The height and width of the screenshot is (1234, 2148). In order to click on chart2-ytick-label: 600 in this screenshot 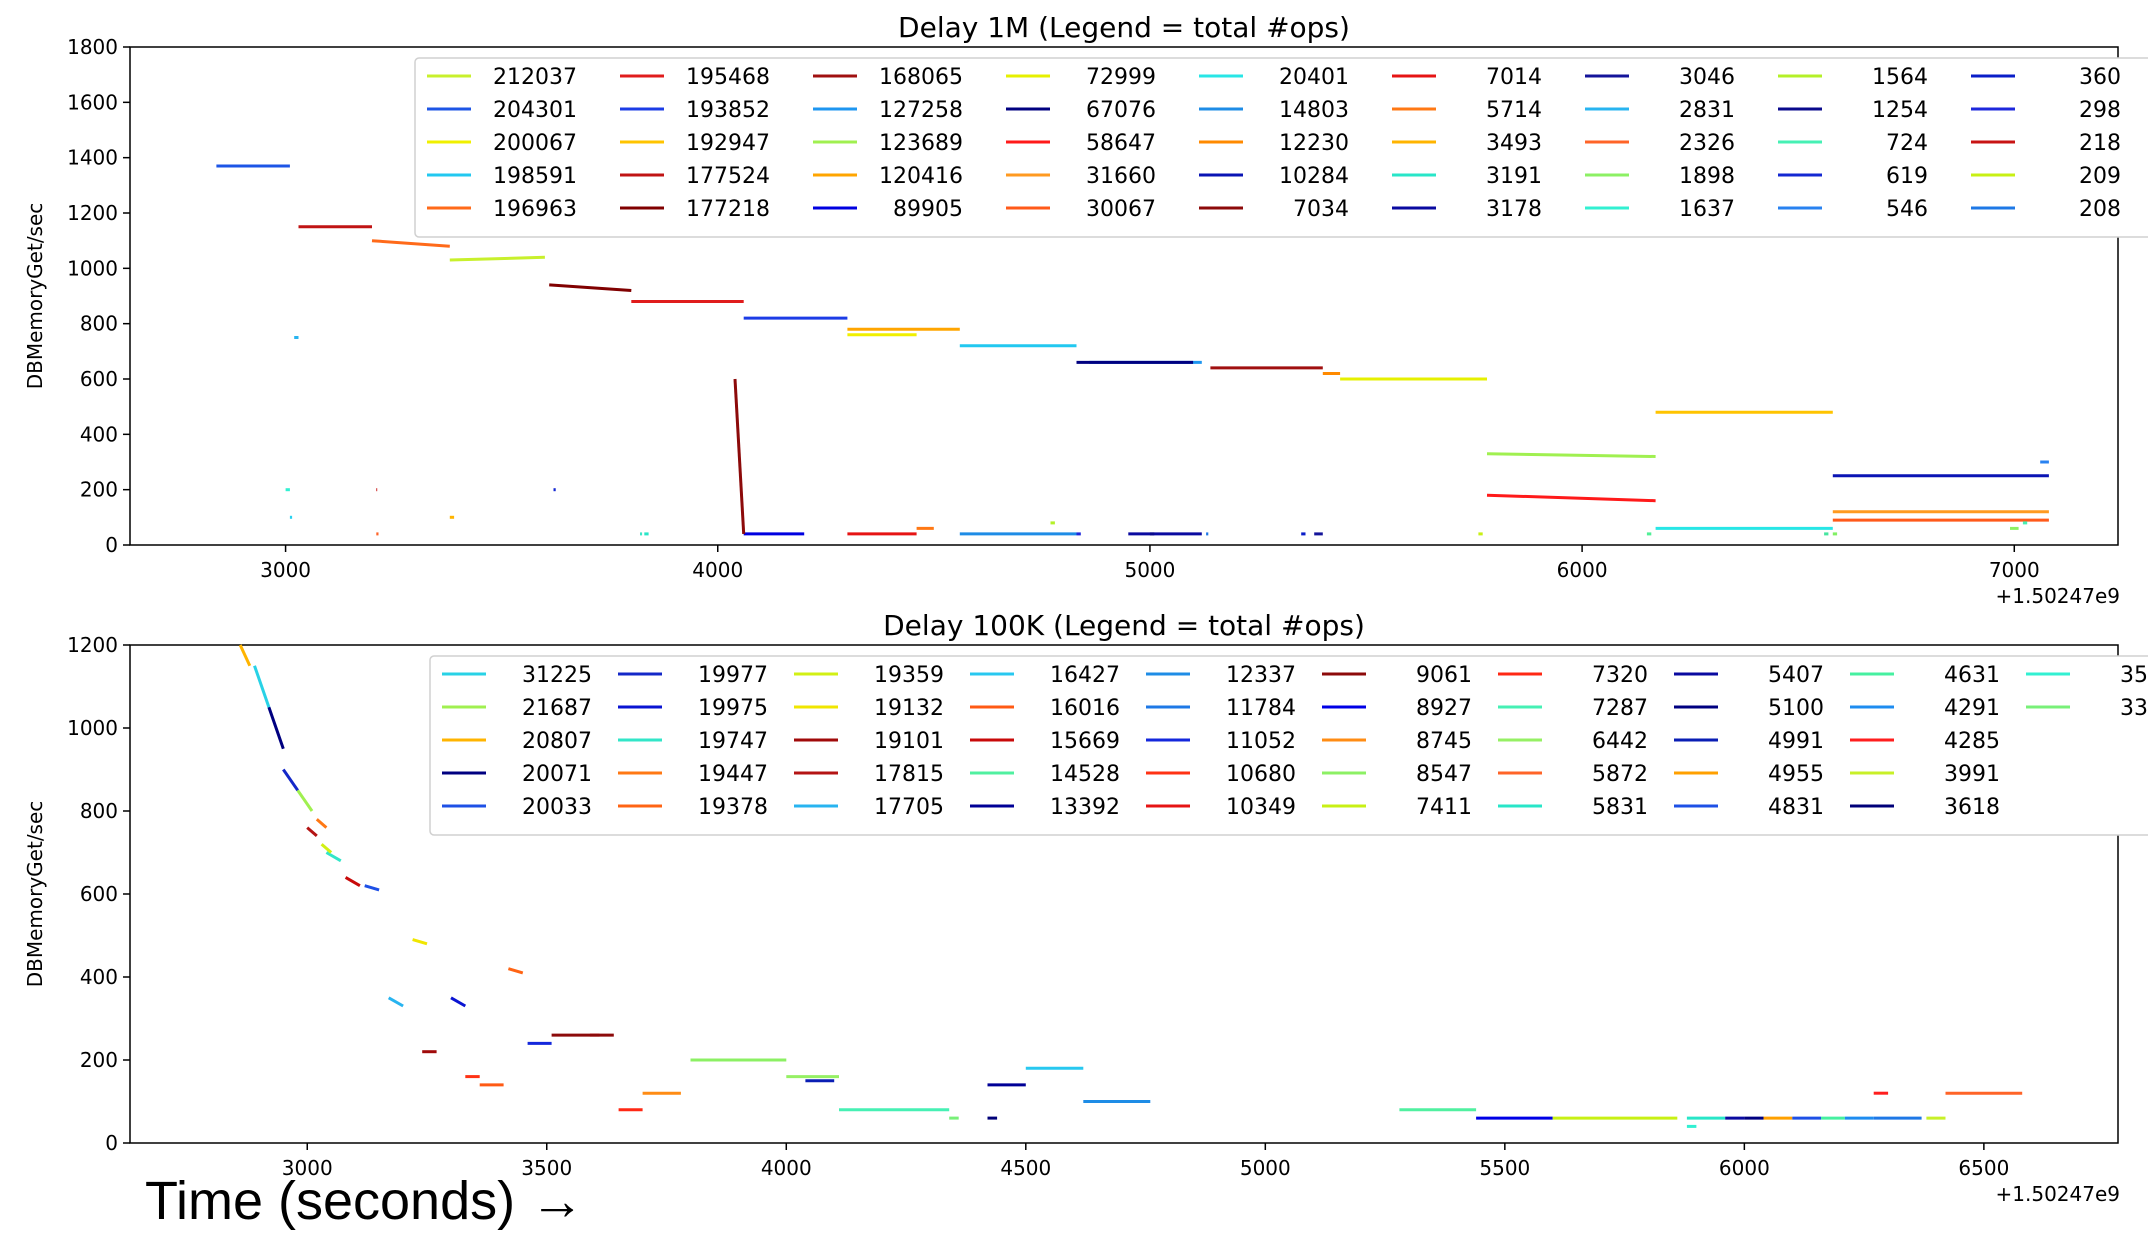, I will do `click(99, 894)`.